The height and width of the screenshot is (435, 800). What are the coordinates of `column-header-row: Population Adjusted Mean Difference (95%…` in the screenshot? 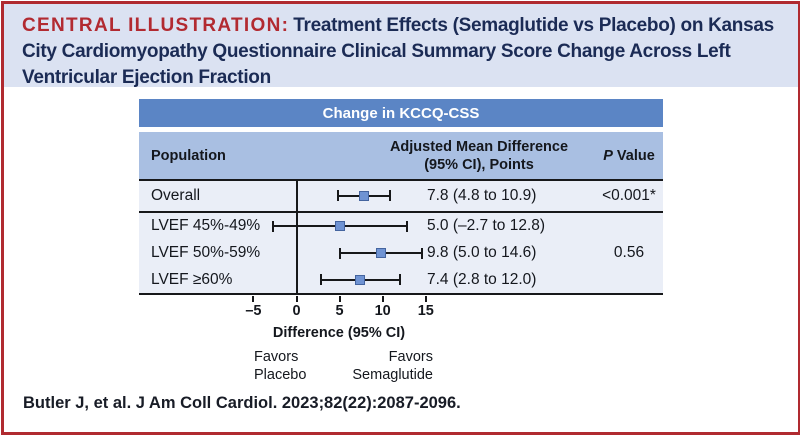 It's located at (401, 155).